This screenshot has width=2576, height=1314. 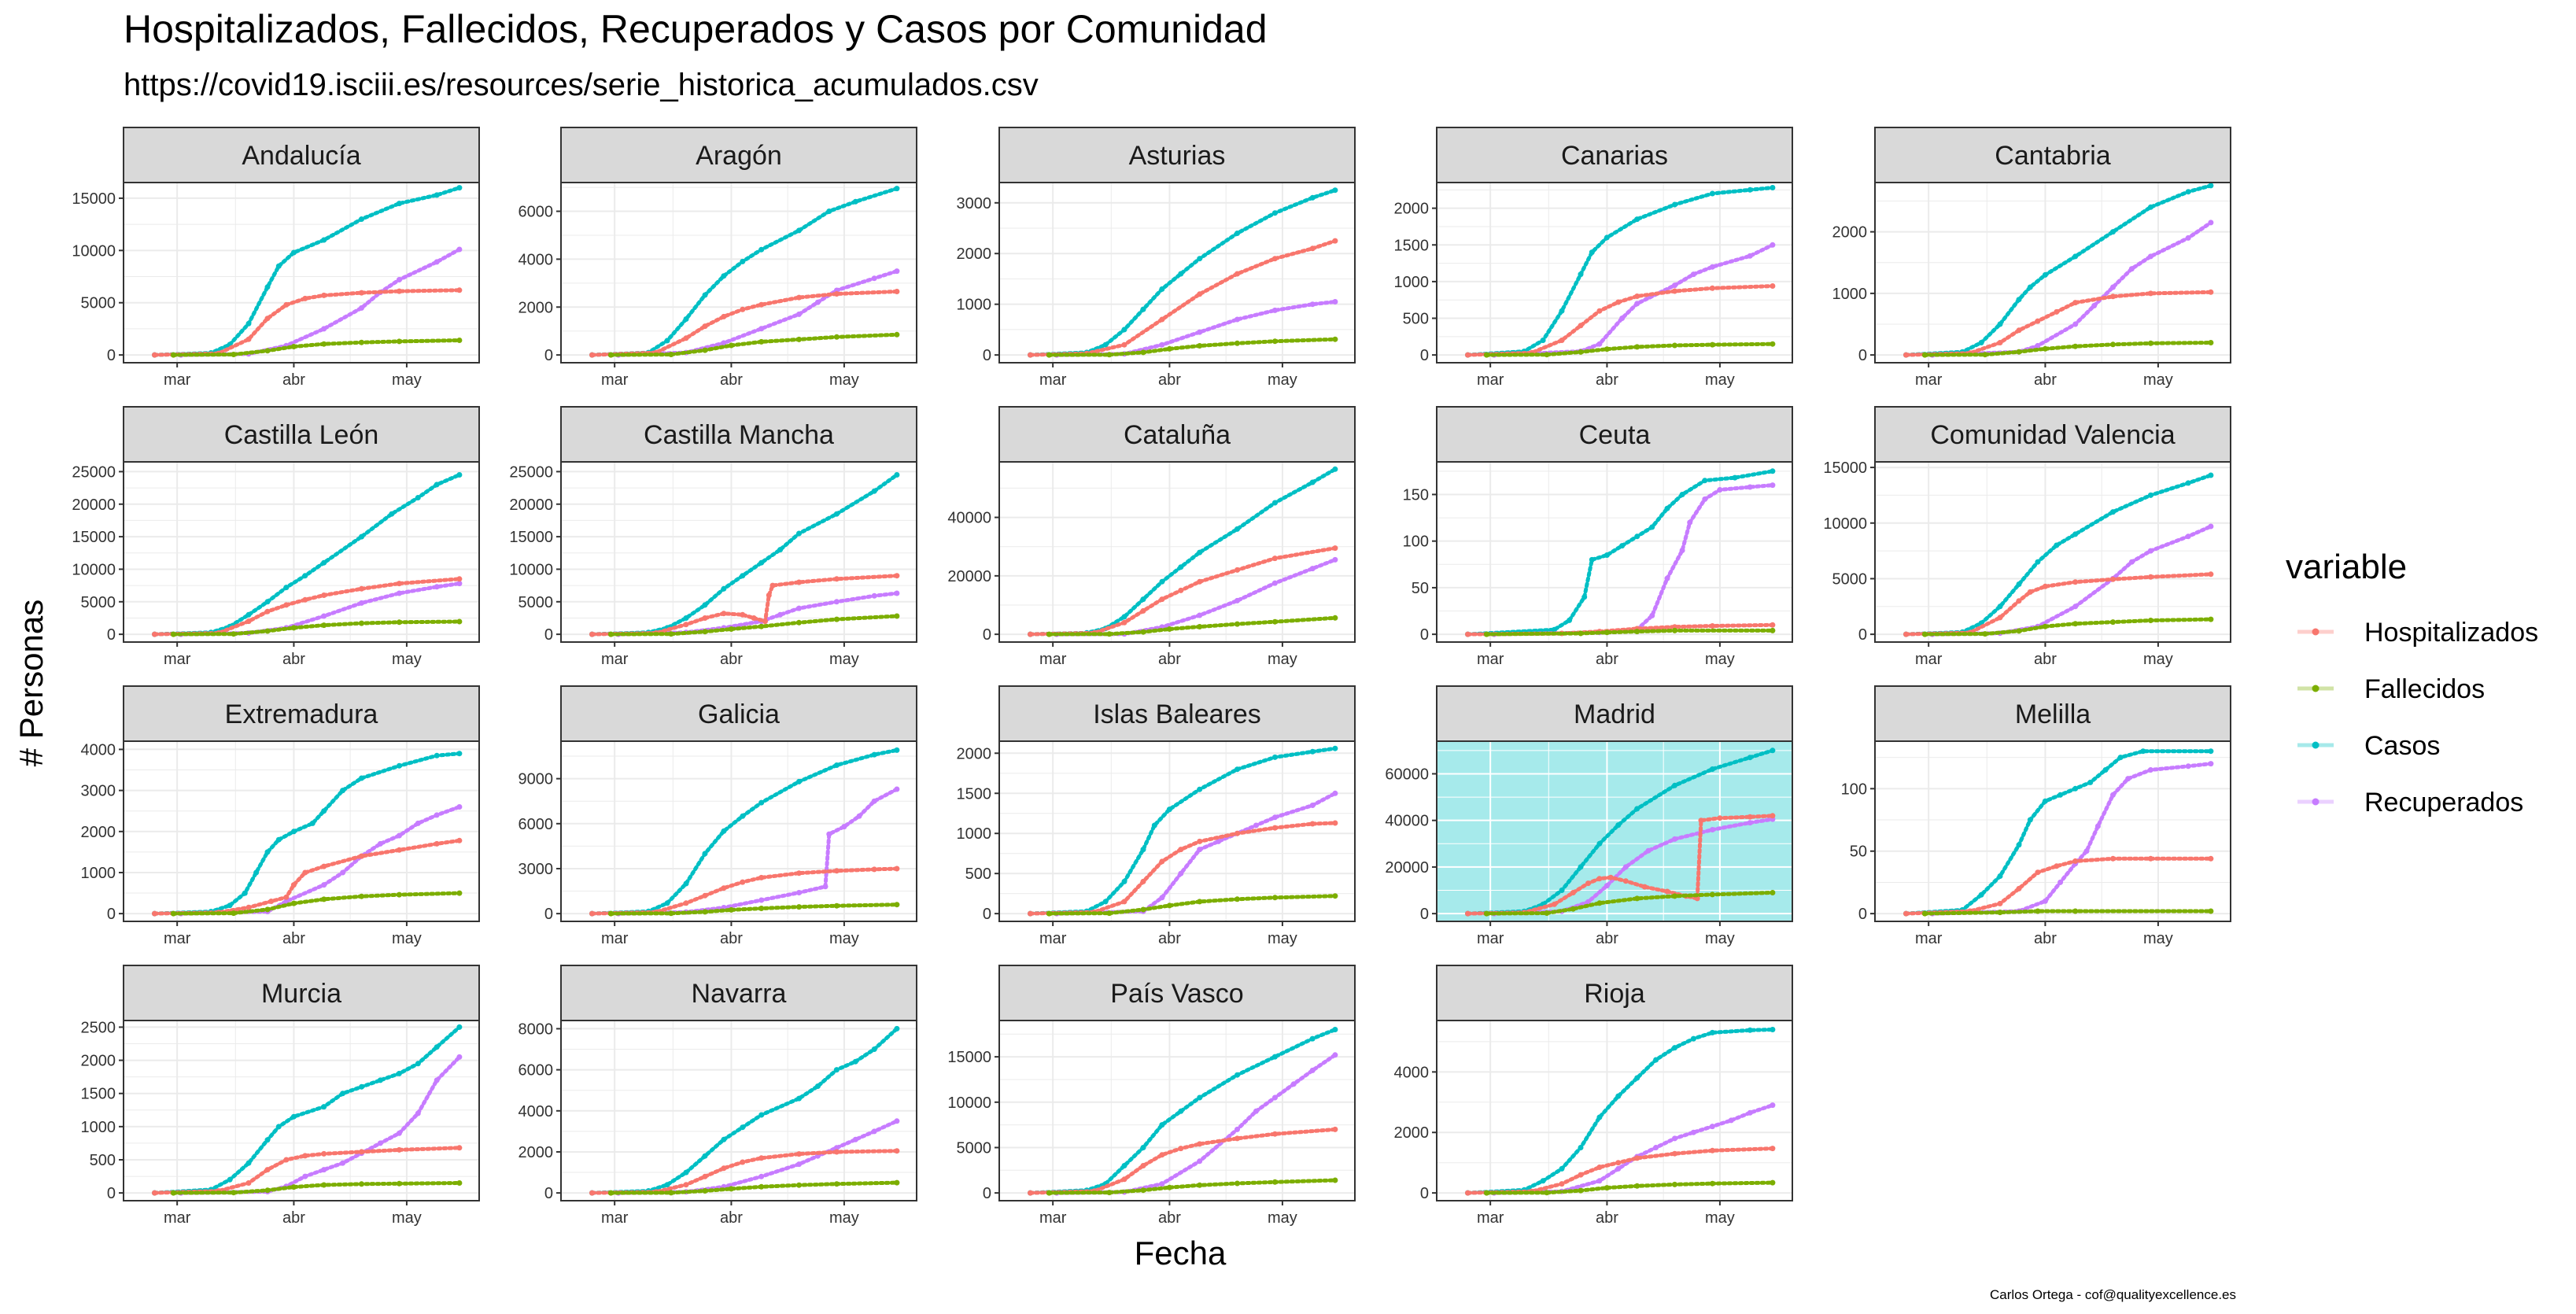 I want to click on y-tick-label: 50, so click(x=1858, y=852).